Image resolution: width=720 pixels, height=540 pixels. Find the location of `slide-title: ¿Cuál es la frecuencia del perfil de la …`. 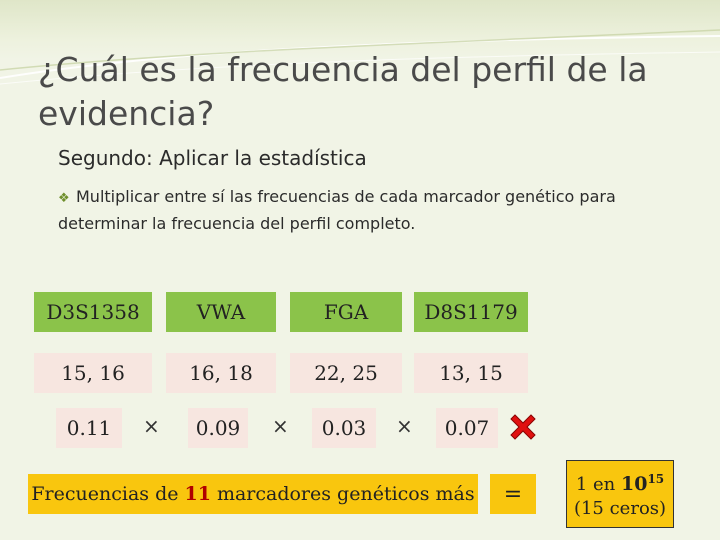

slide-title: ¿Cuál es la frecuencia del perfil de la … is located at coordinates (343, 91).